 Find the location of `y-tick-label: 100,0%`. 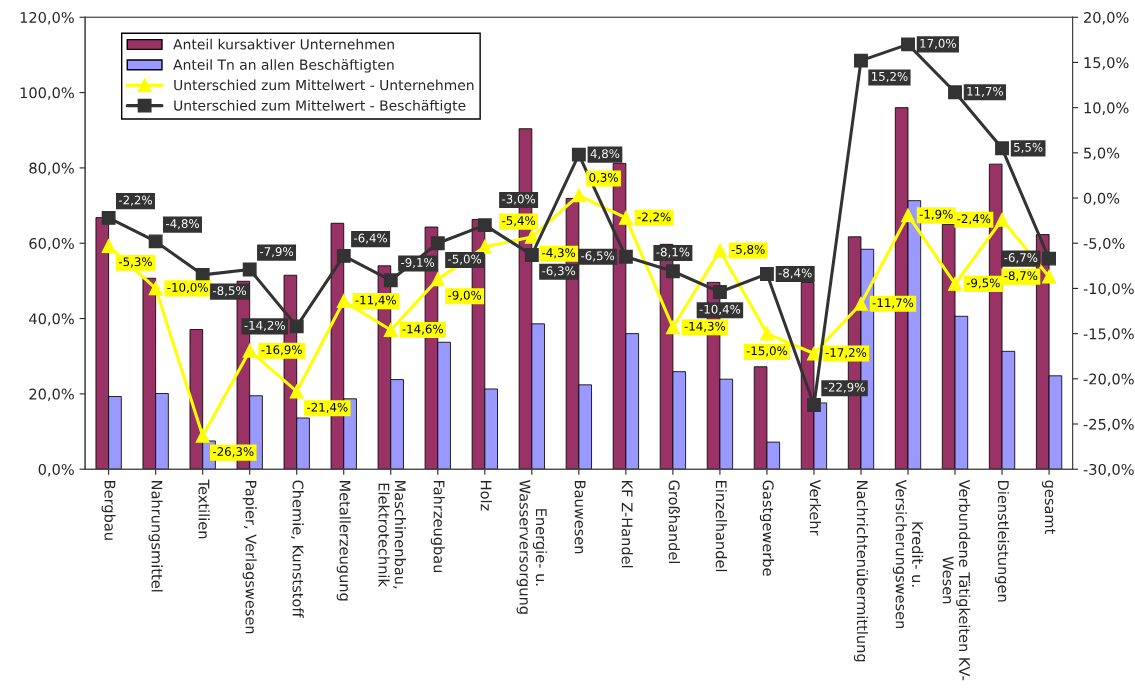

y-tick-label: 100,0% is located at coordinates (47, 93).